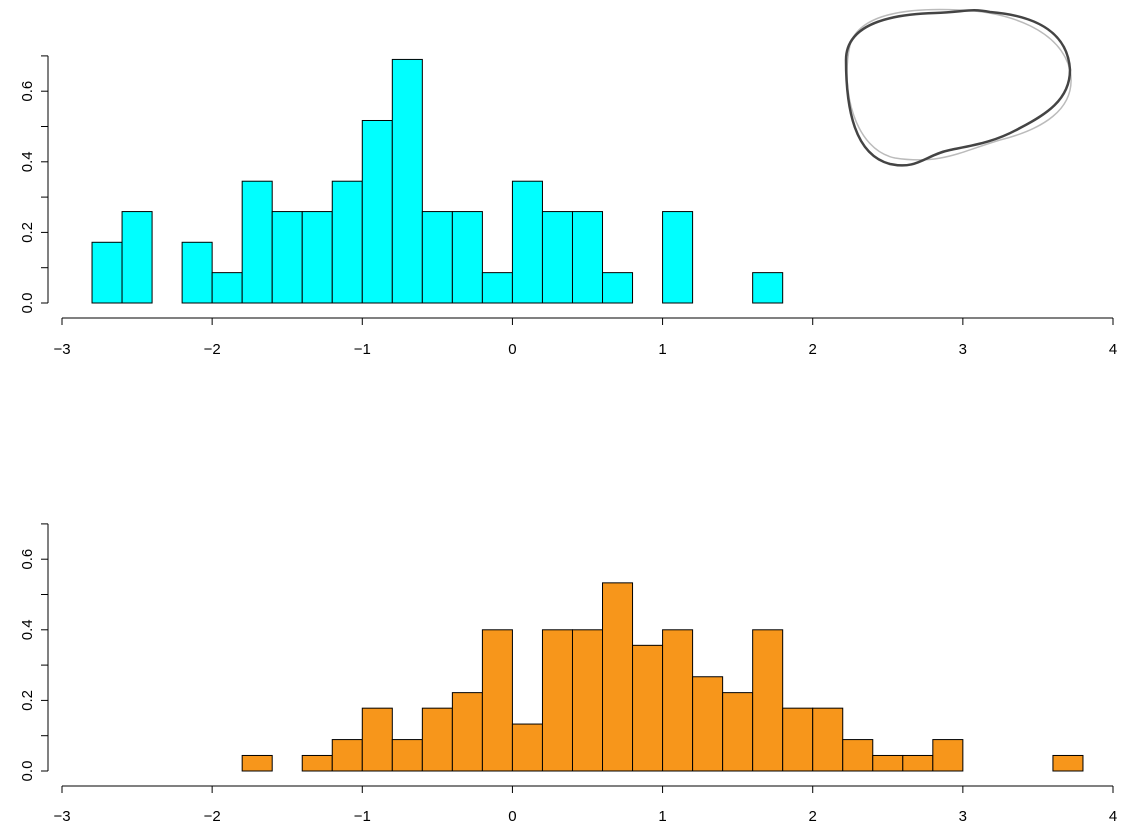  I want to click on blob-outline, so click(958, 88).